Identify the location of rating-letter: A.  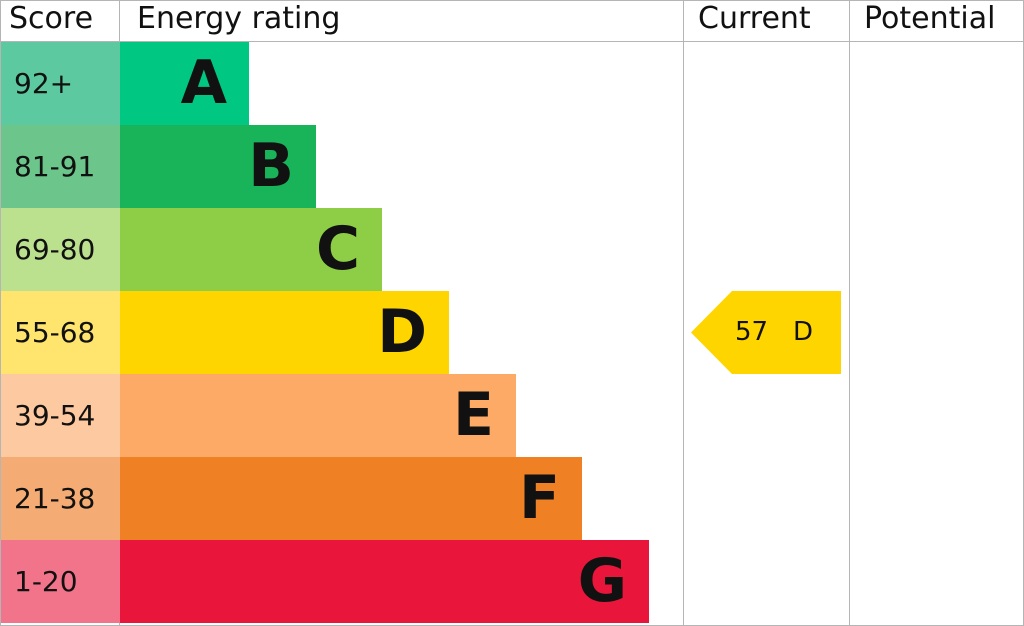
(203, 83).